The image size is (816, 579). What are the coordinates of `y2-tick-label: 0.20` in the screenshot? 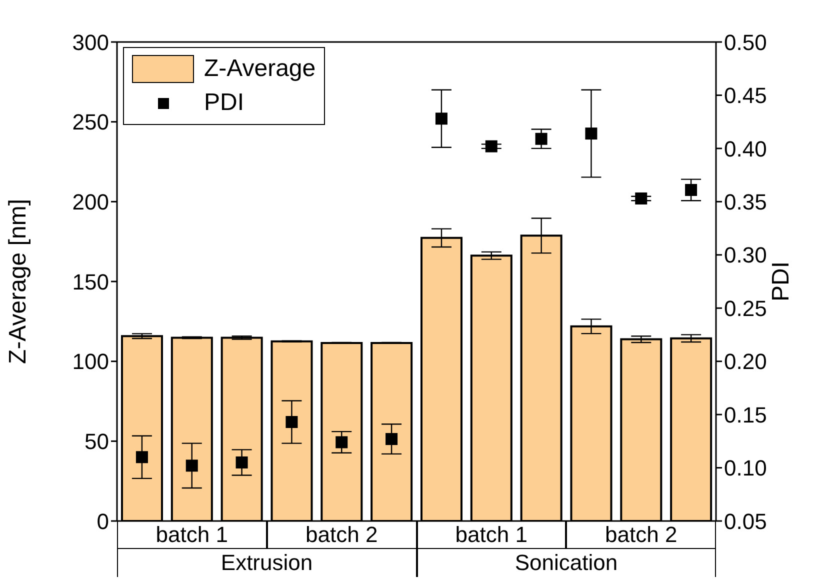 It's located at (745, 361).